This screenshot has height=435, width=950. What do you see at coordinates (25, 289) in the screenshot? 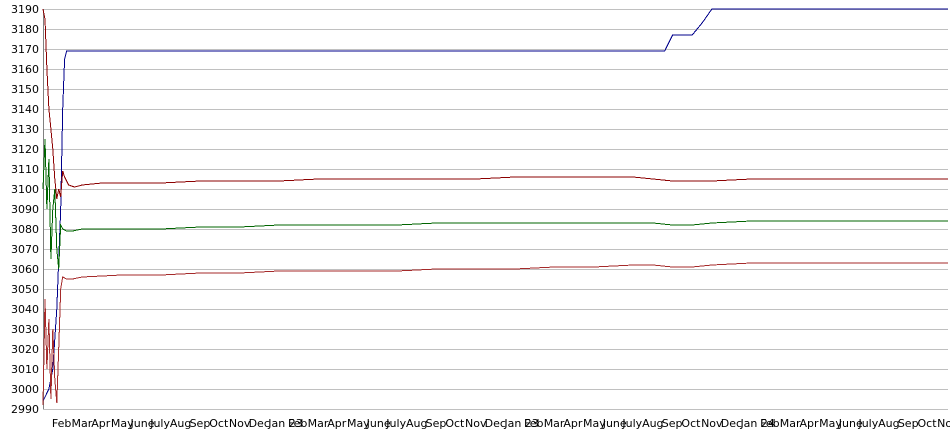
I see `y-tick-label: 3050` at bounding box center [25, 289].